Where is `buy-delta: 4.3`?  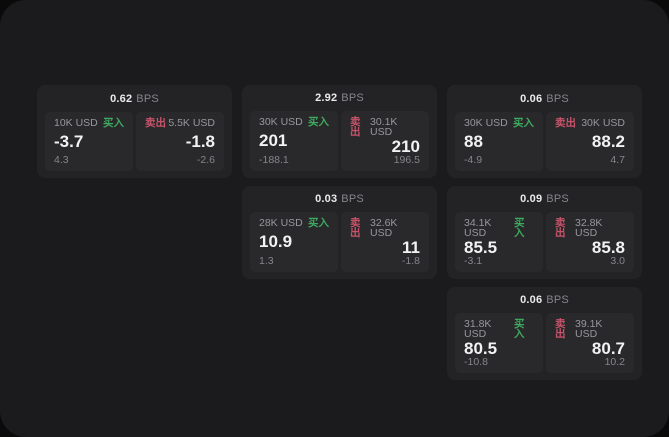
buy-delta: 4.3 is located at coordinates (61, 159).